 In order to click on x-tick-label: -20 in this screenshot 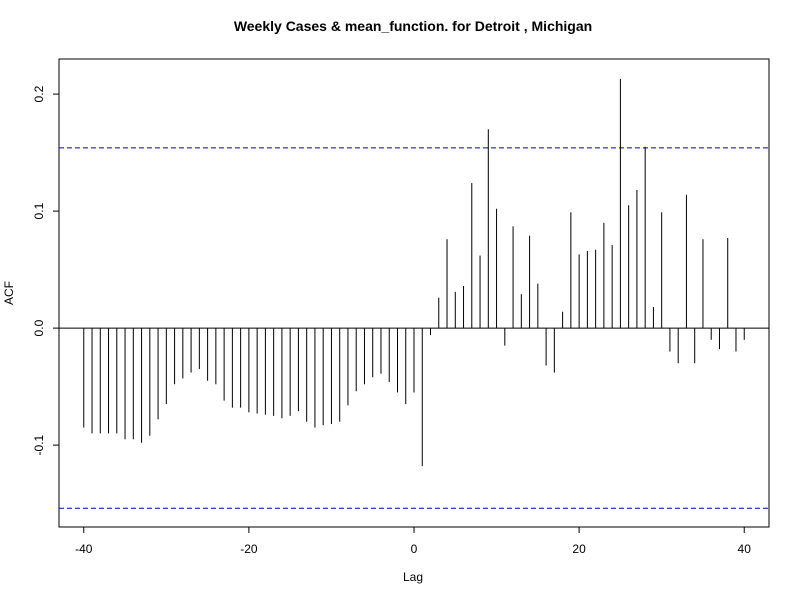, I will do `click(249, 549)`.